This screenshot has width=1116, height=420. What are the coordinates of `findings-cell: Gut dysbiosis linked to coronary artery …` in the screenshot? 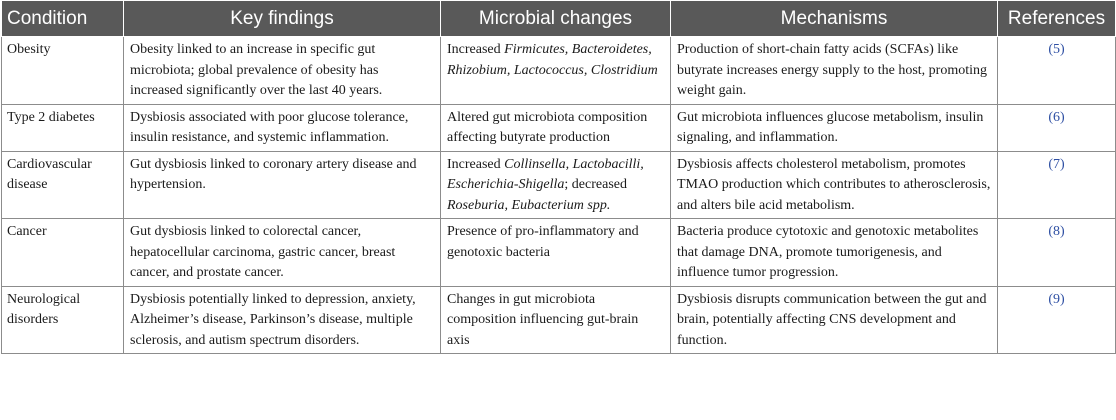 It's located at (282, 184).